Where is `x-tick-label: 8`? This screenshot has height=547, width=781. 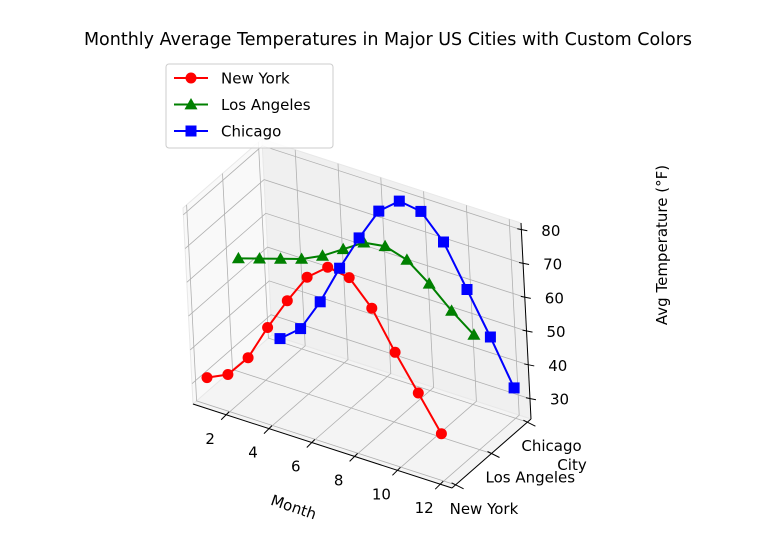 x-tick-label: 8 is located at coordinates (339, 480).